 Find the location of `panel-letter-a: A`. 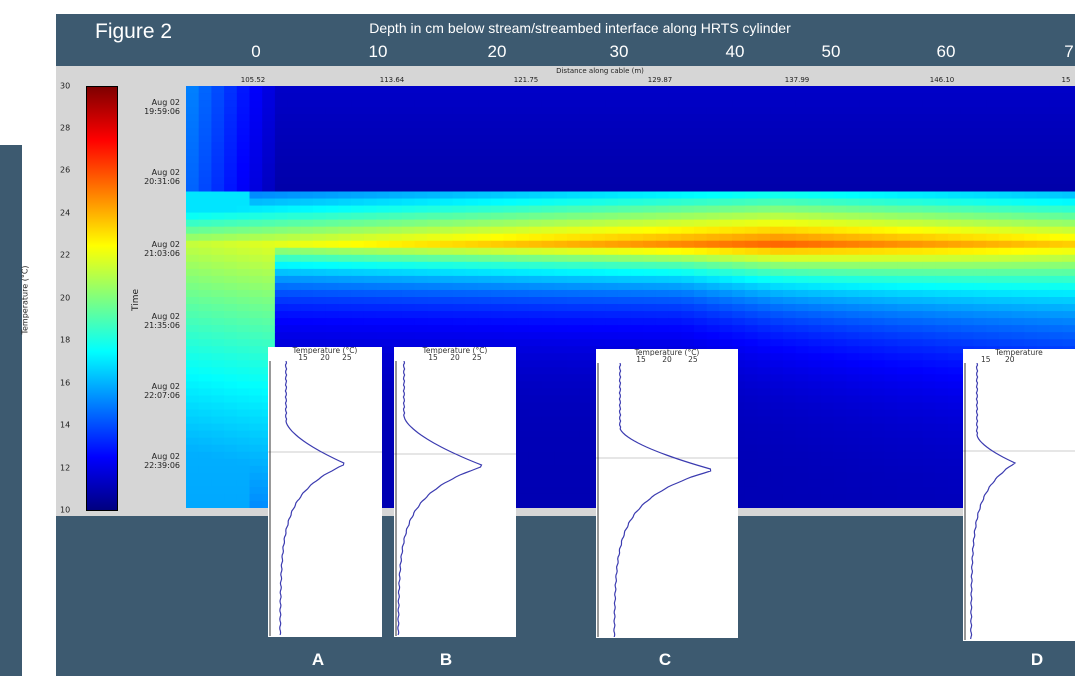

panel-letter-a: A is located at coordinates (318, 659).